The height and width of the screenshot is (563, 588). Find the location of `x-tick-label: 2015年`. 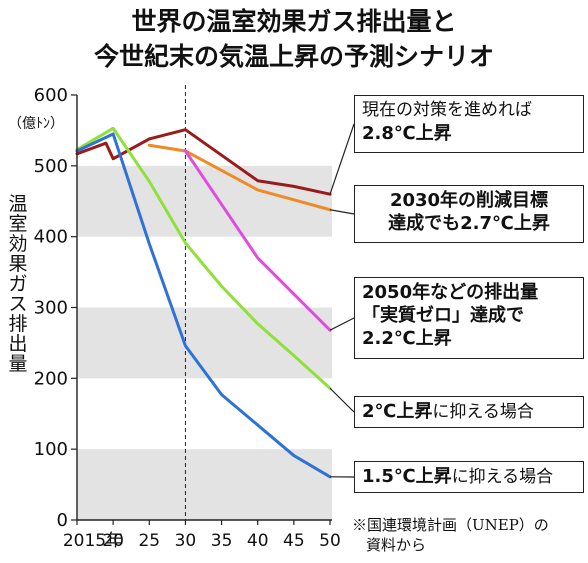

x-tick-label: 2015年 is located at coordinates (93, 541).